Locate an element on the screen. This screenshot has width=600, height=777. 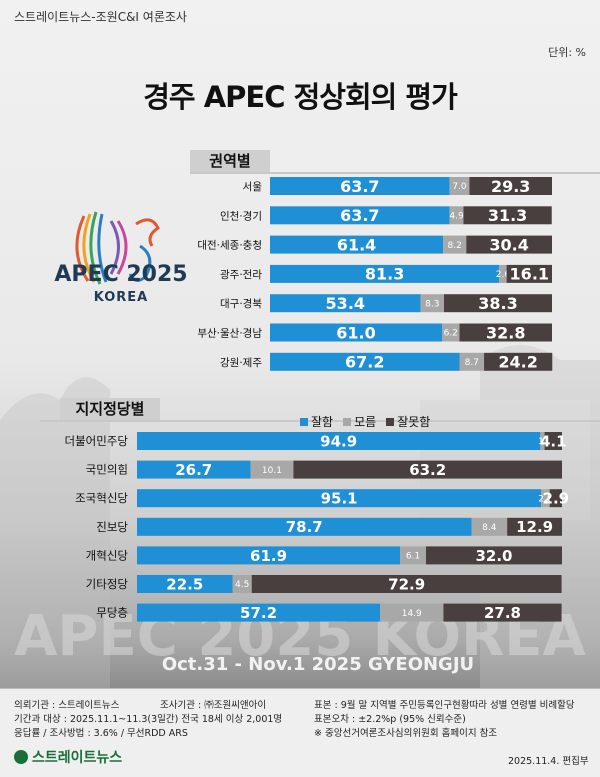
region-value-label: 8.2 is located at coordinates (455, 246).